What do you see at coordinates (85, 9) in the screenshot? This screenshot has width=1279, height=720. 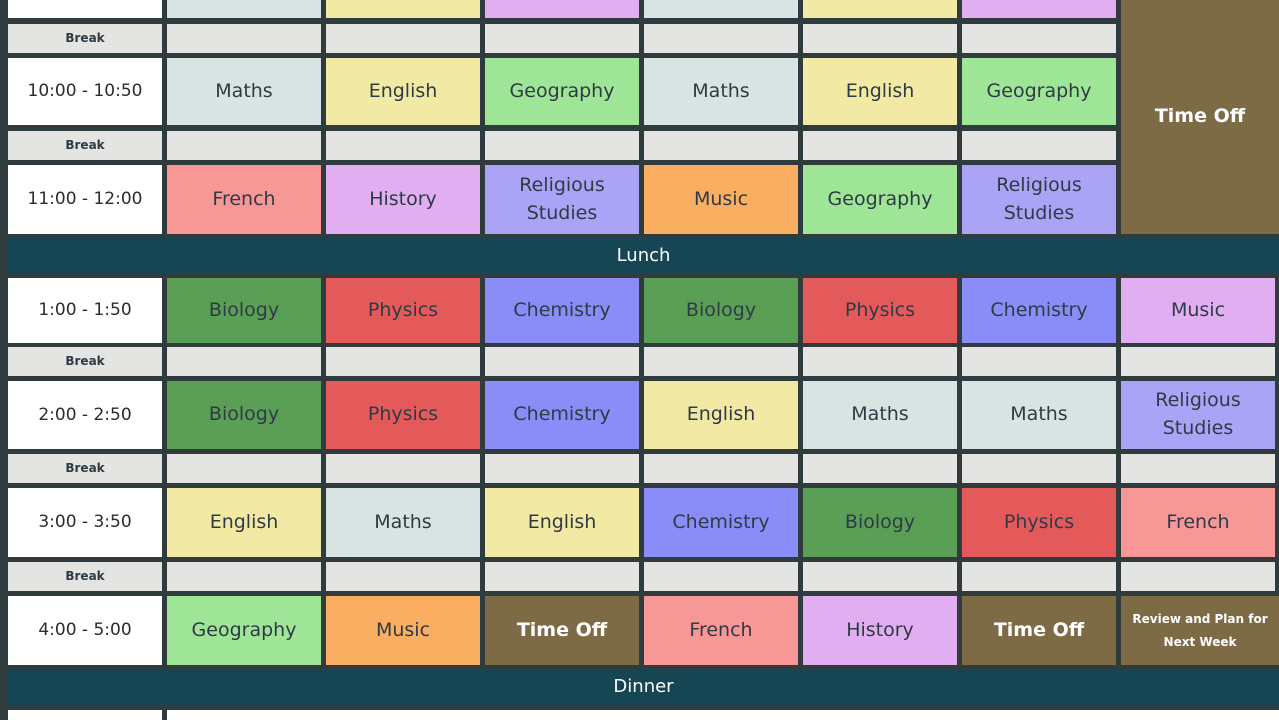 I see `time-cell-top` at bounding box center [85, 9].